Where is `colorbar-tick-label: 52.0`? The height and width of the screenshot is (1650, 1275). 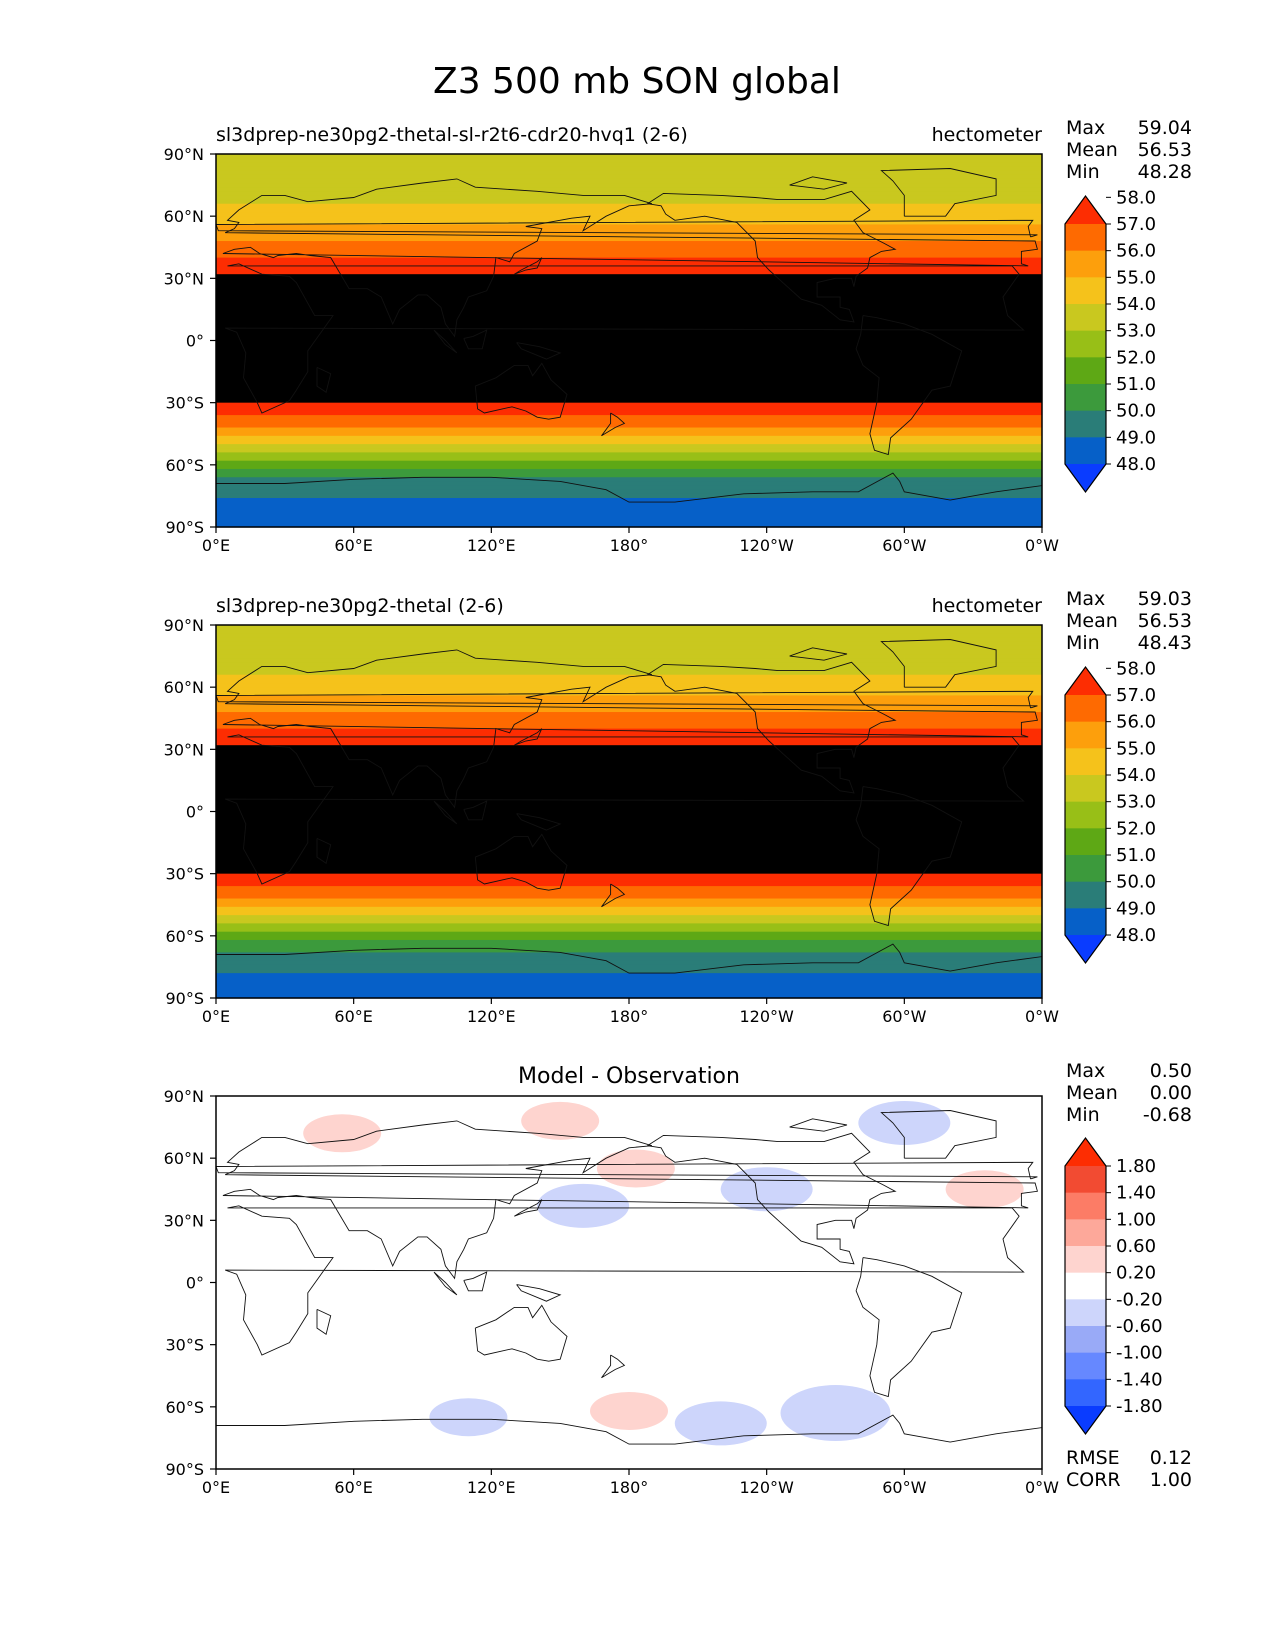 colorbar-tick-label: 52.0 is located at coordinates (1136, 828).